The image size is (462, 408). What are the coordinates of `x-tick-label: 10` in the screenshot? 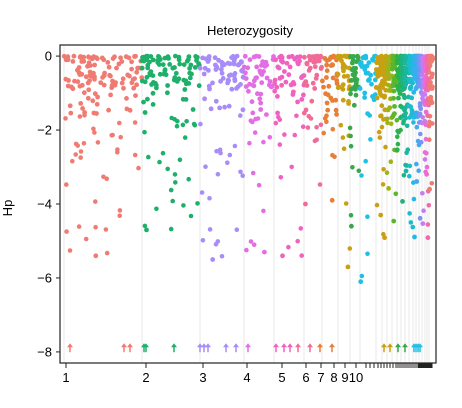 It's located at (356, 377).